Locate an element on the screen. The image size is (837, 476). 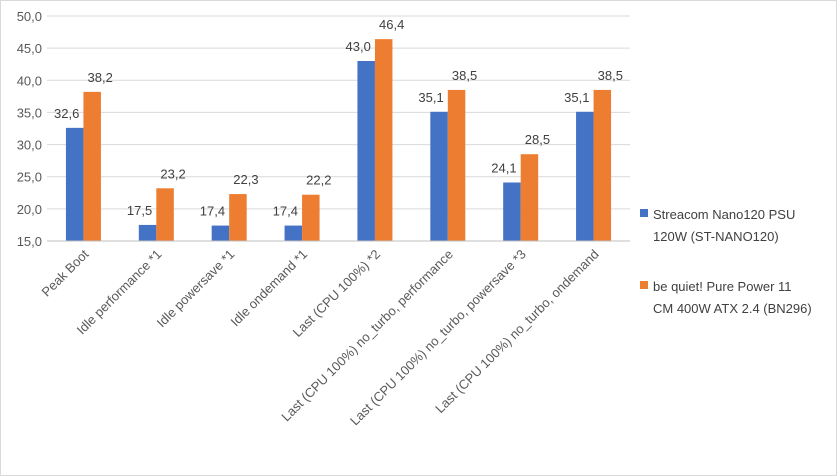
legend-label: be quiet! Pure Power 11 is located at coordinates (722, 286).